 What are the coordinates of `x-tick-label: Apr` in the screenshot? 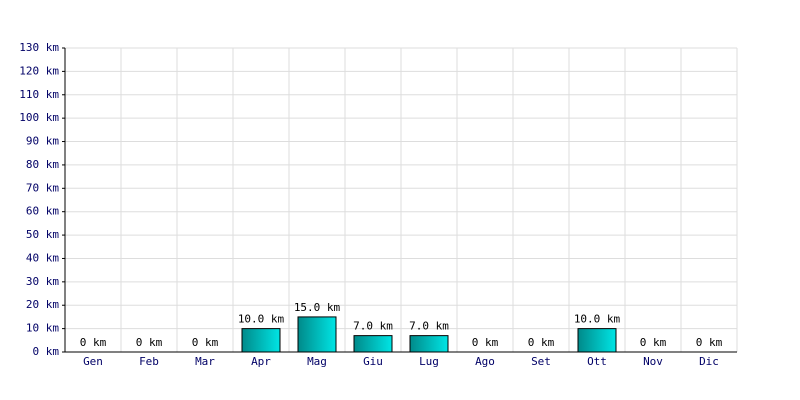 It's located at (261, 361).